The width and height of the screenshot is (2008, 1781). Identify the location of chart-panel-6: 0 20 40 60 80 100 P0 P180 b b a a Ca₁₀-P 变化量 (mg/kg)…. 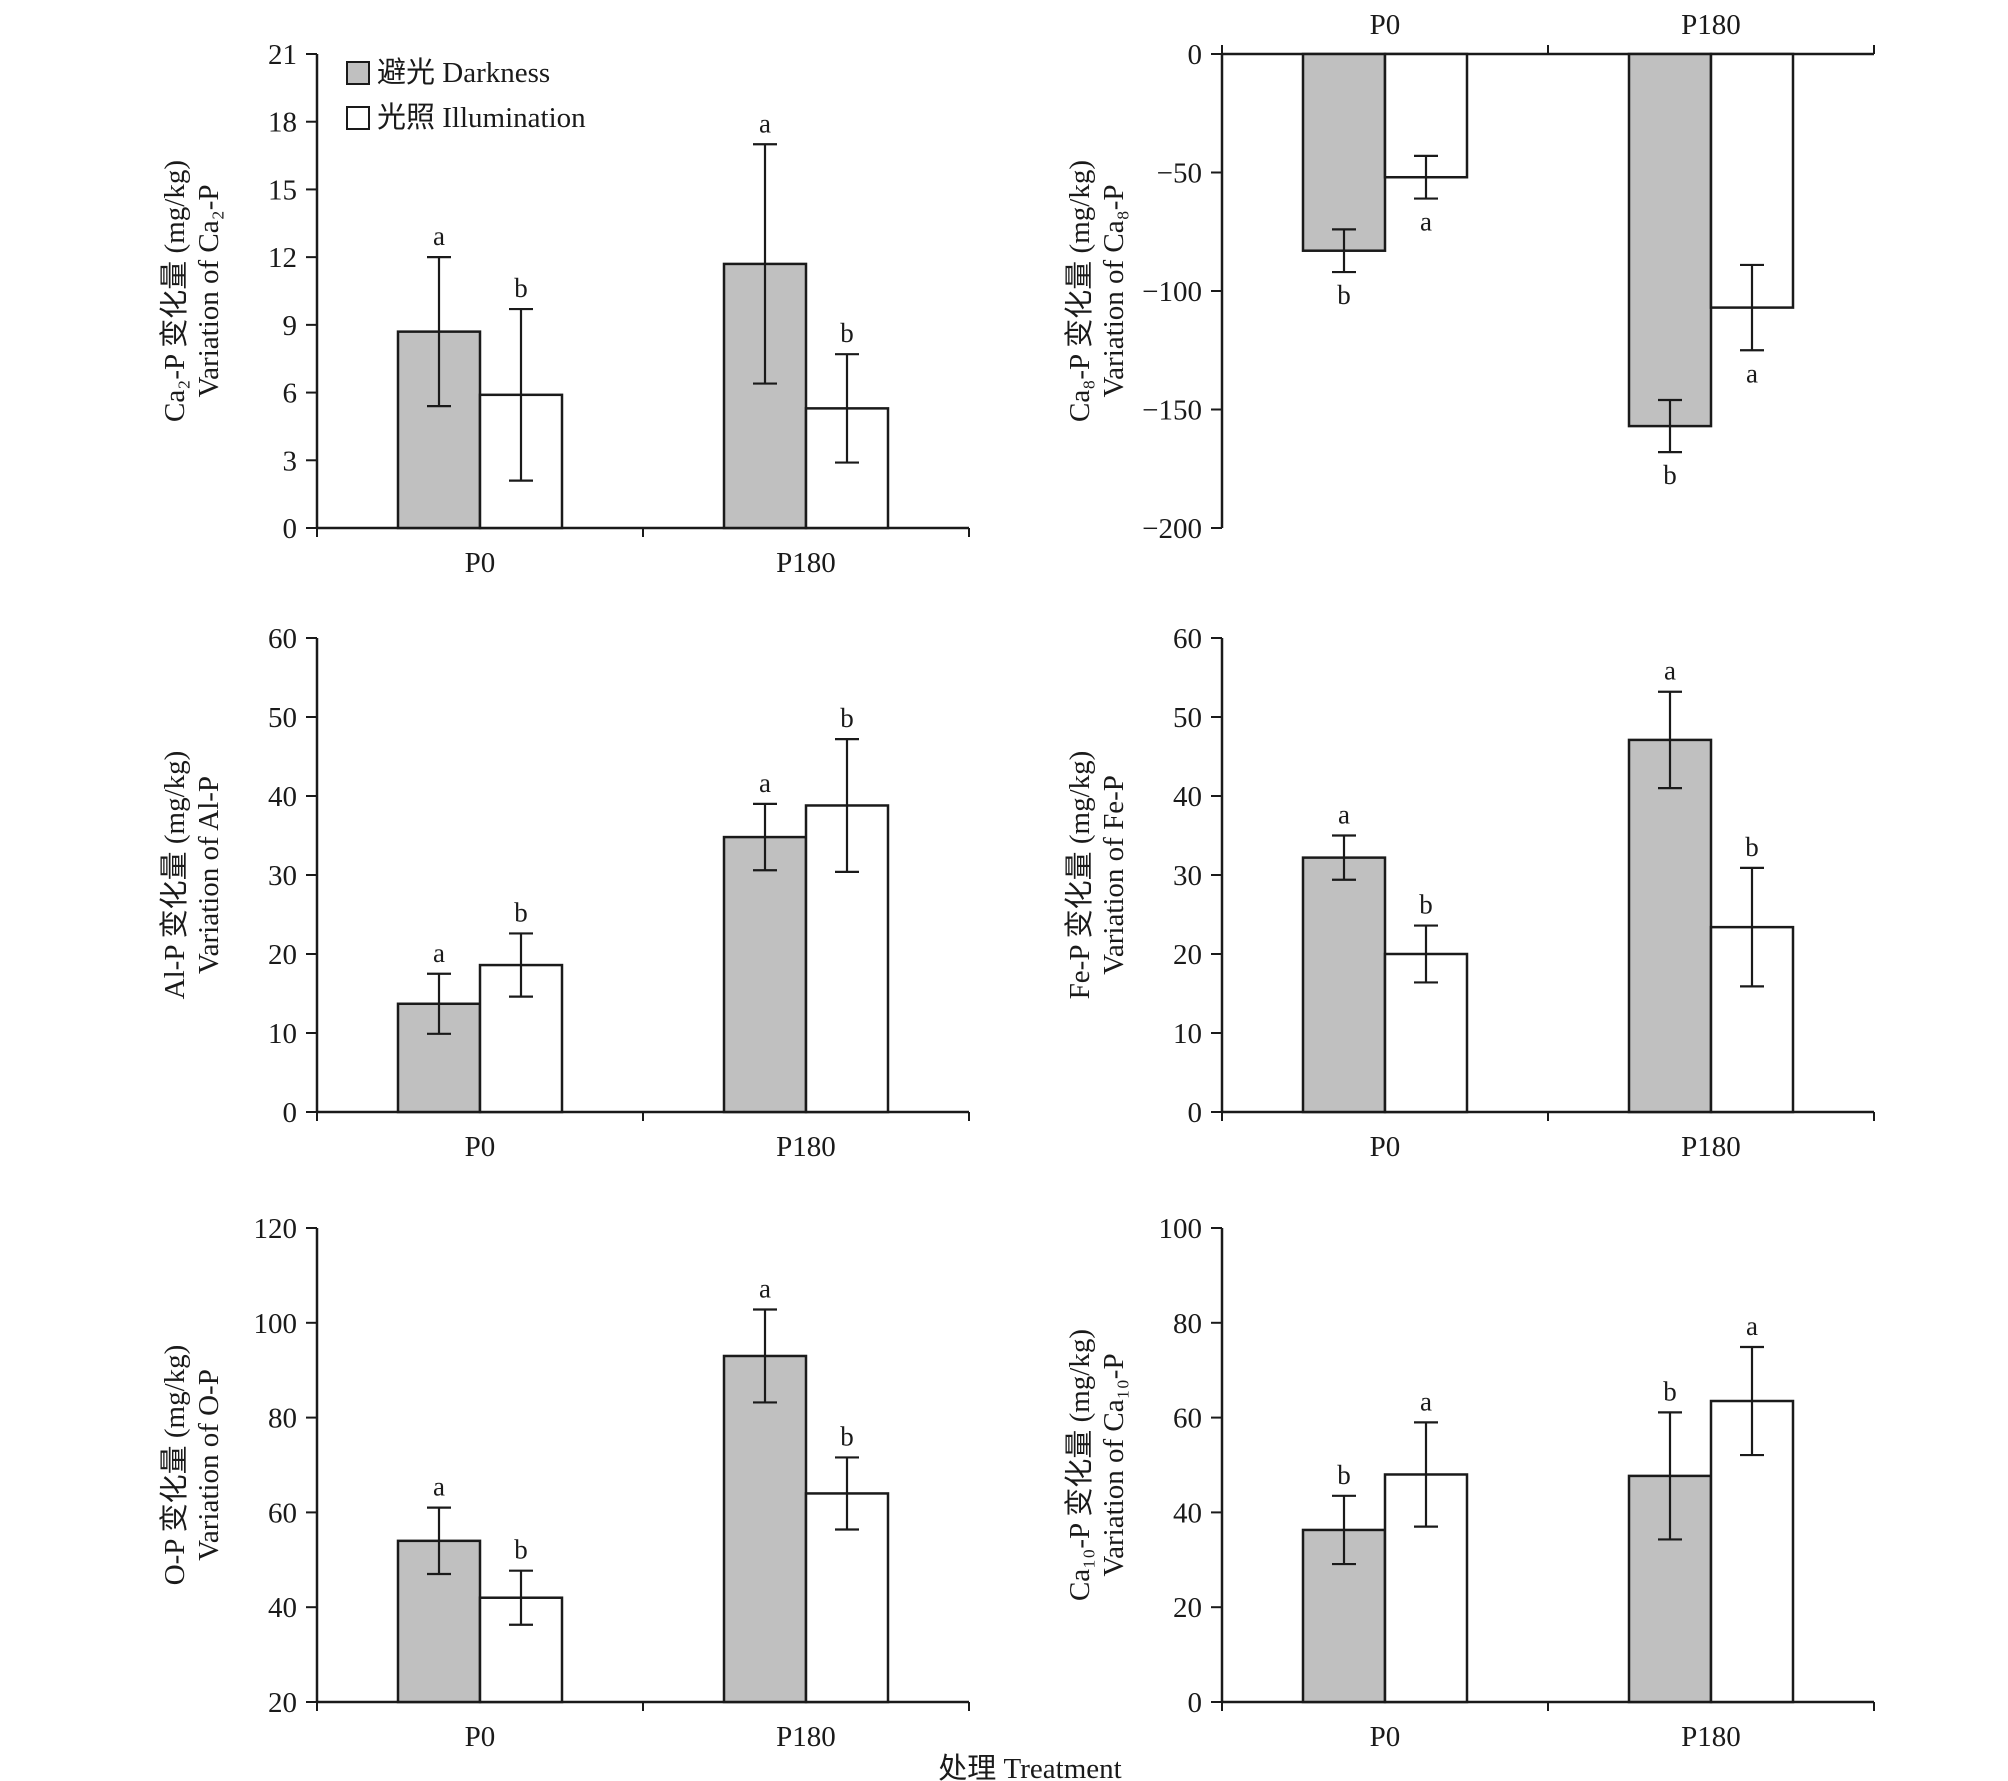
(1469, 1483).